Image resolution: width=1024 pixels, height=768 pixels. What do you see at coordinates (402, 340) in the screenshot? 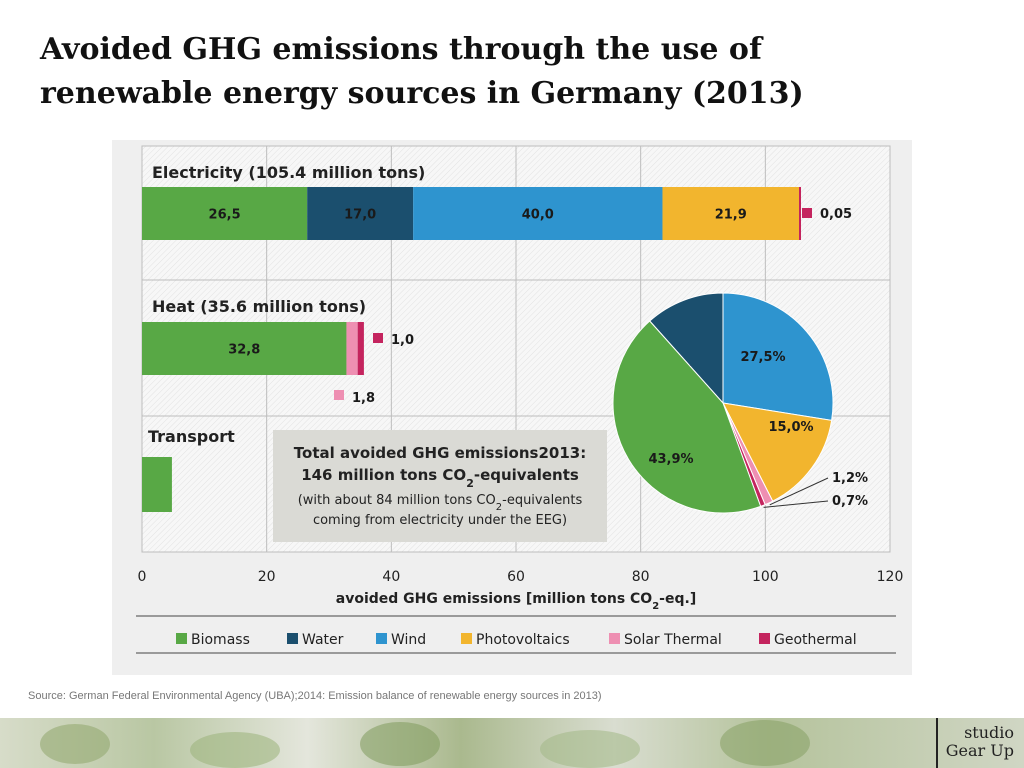
I see `data-label-geothermal: 1,0` at bounding box center [402, 340].